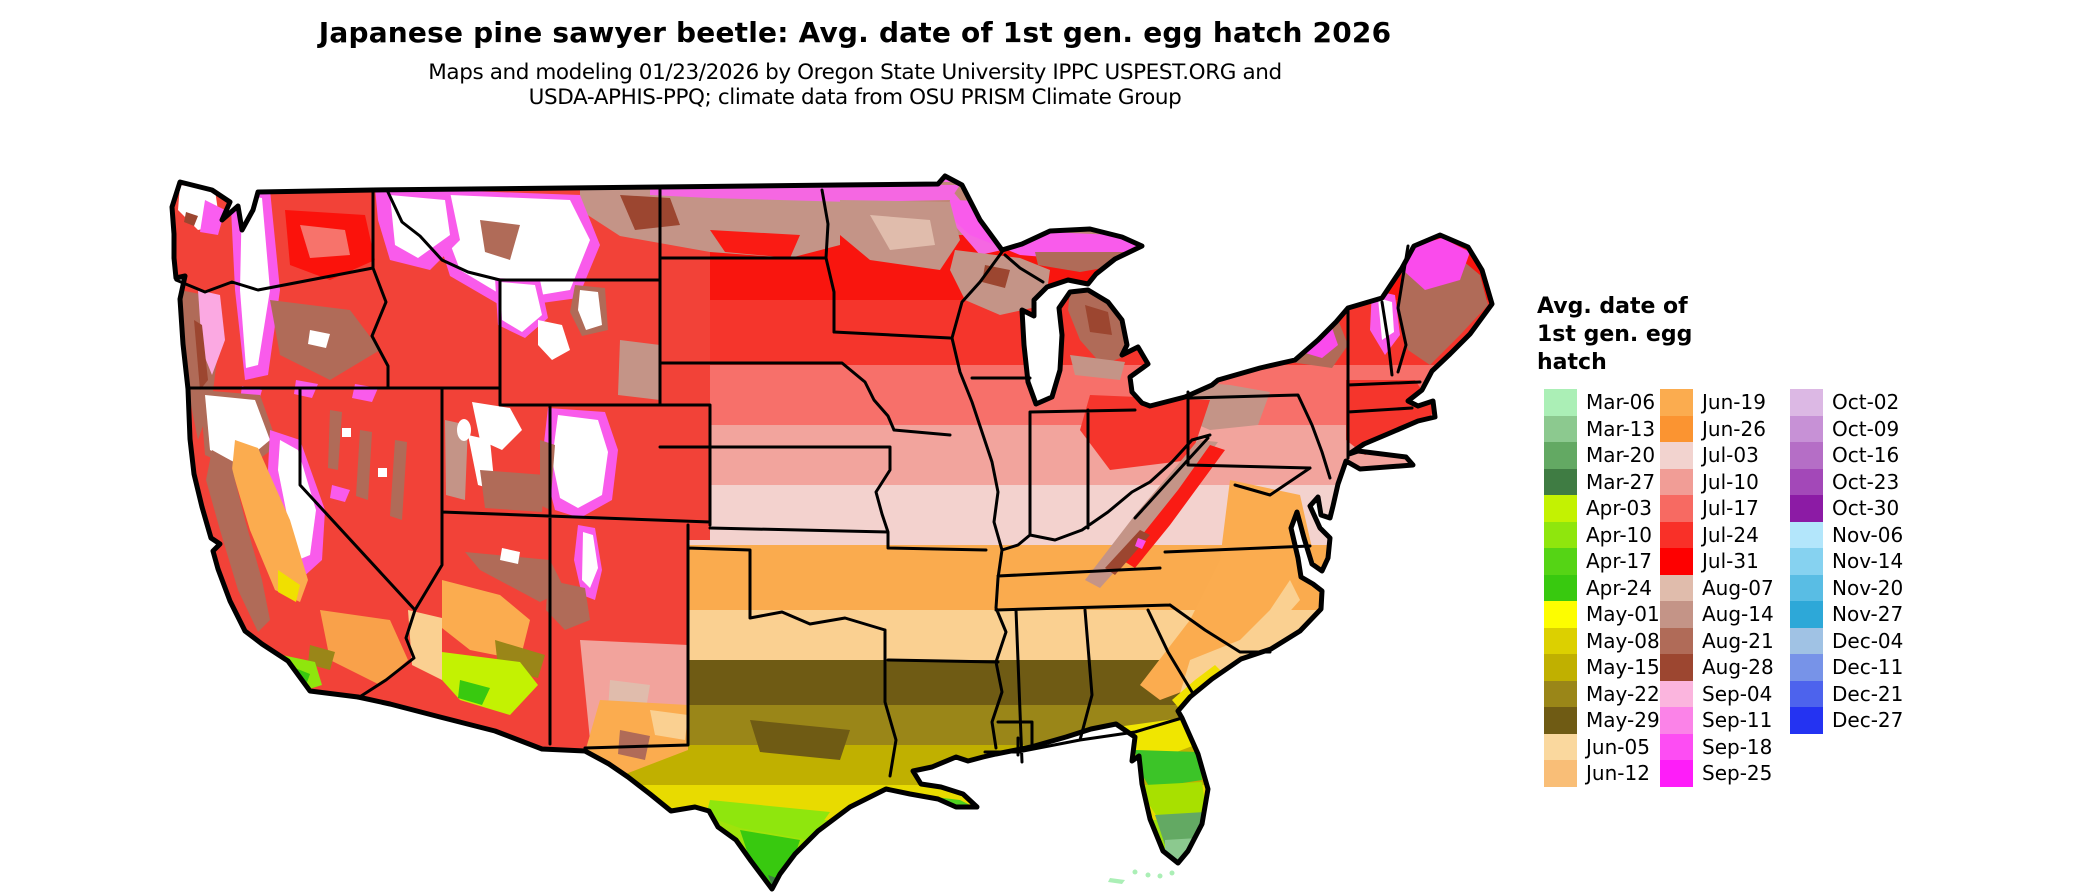  I want to click on legend-row: Sep-18, so click(1717, 746).